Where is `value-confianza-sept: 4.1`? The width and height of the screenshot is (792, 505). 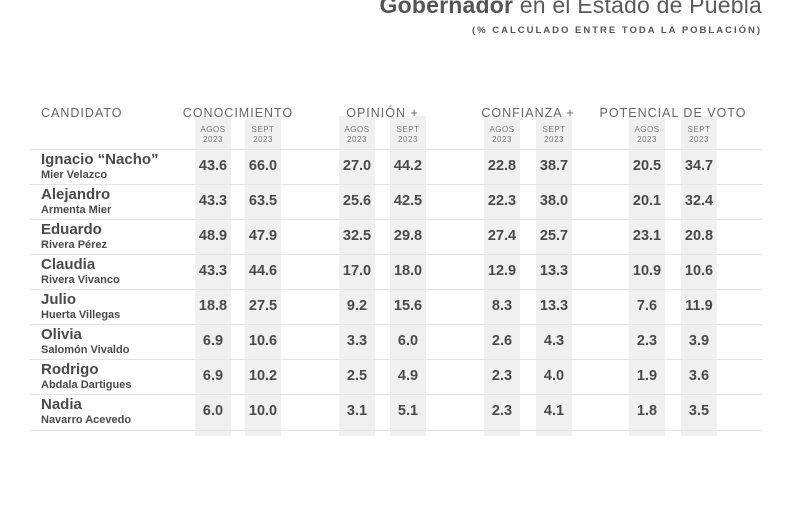
value-confianza-sept: 4.1 is located at coordinates (554, 411).